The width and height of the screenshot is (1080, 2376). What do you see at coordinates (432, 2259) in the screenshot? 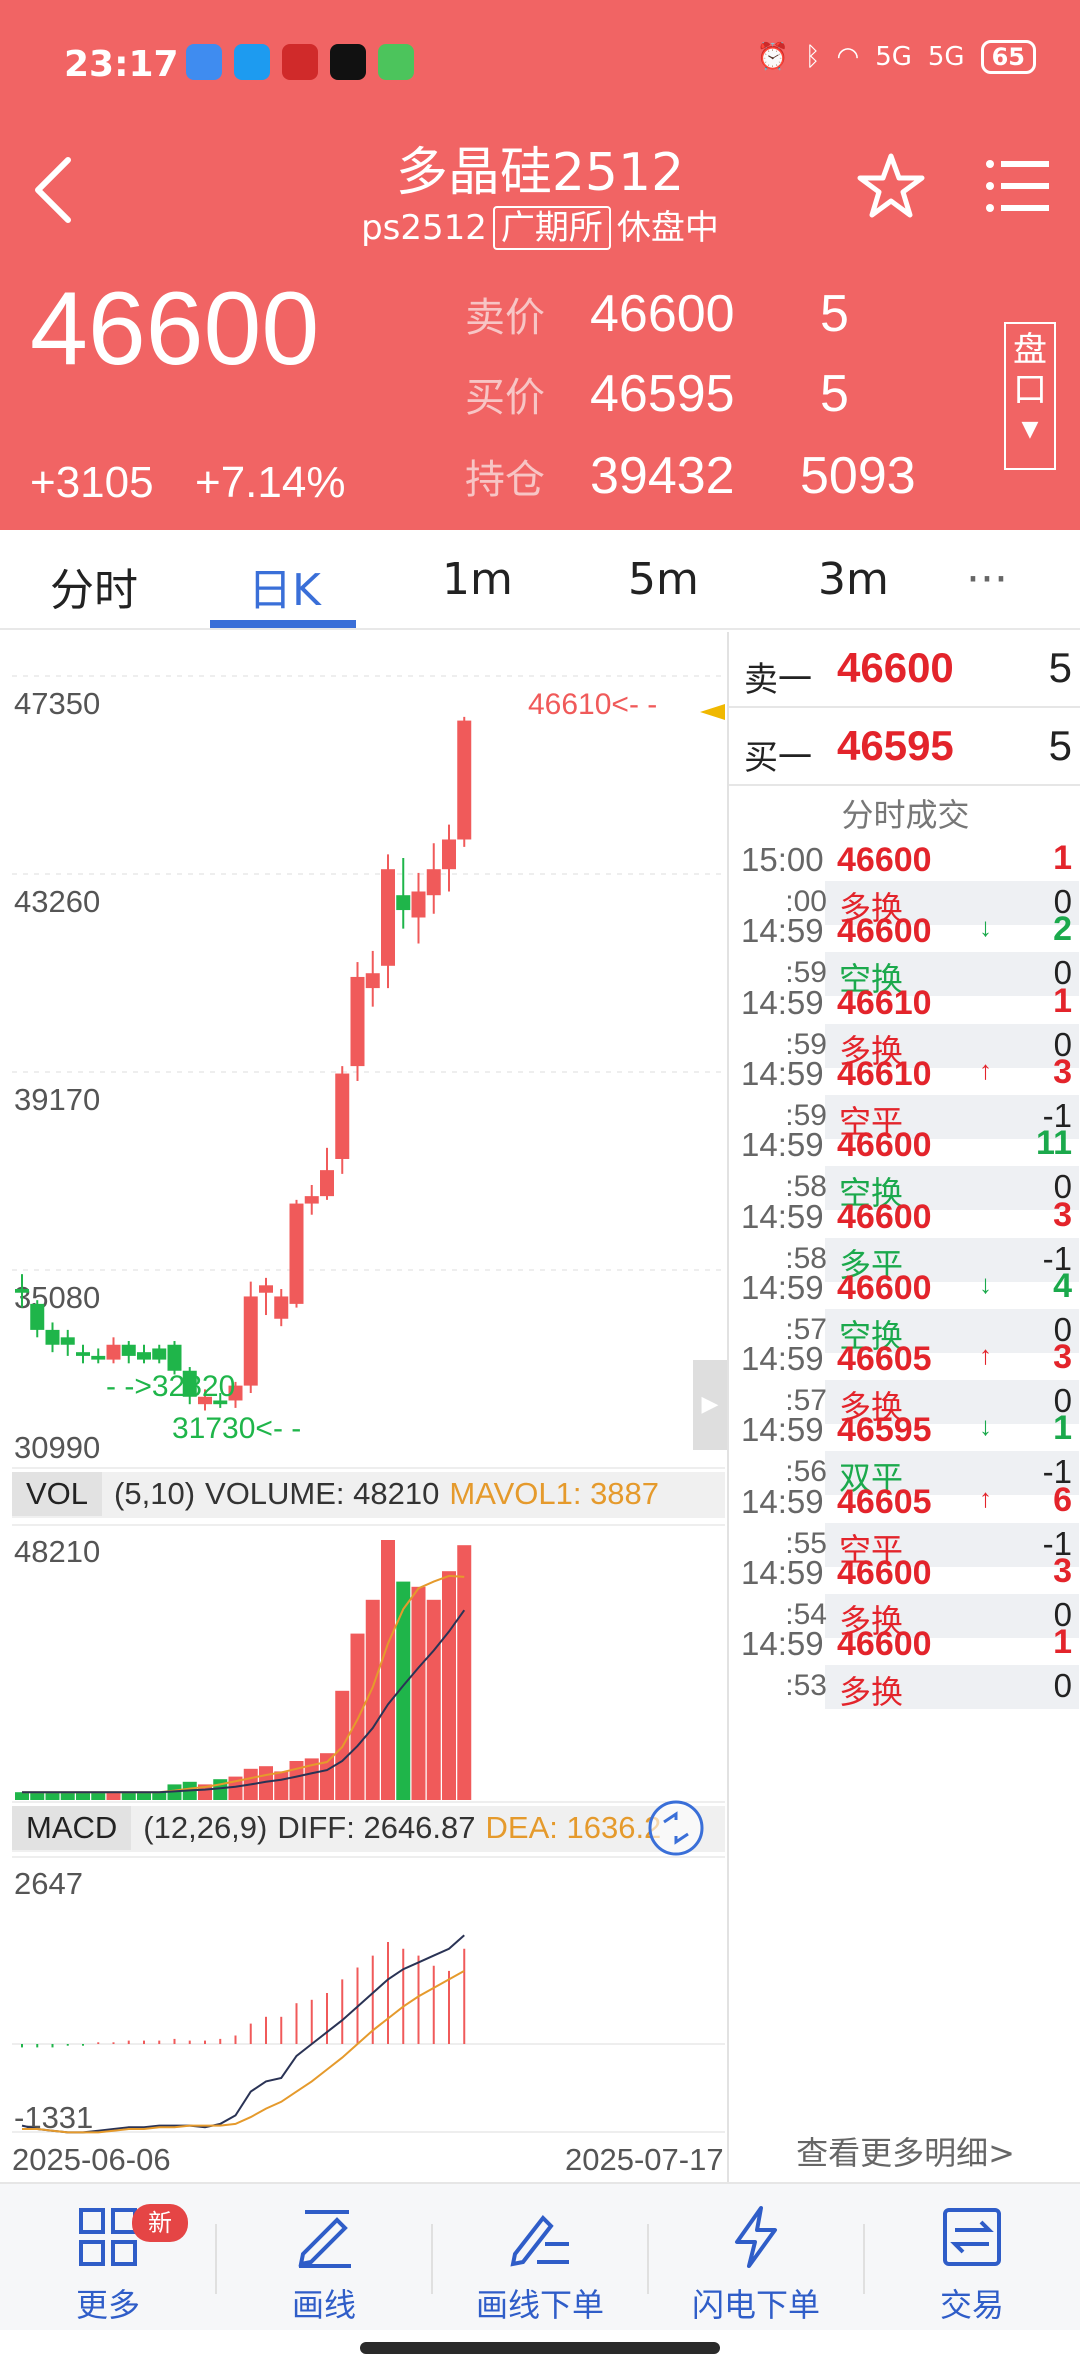
I see `nav-divider` at bounding box center [432, 2259].